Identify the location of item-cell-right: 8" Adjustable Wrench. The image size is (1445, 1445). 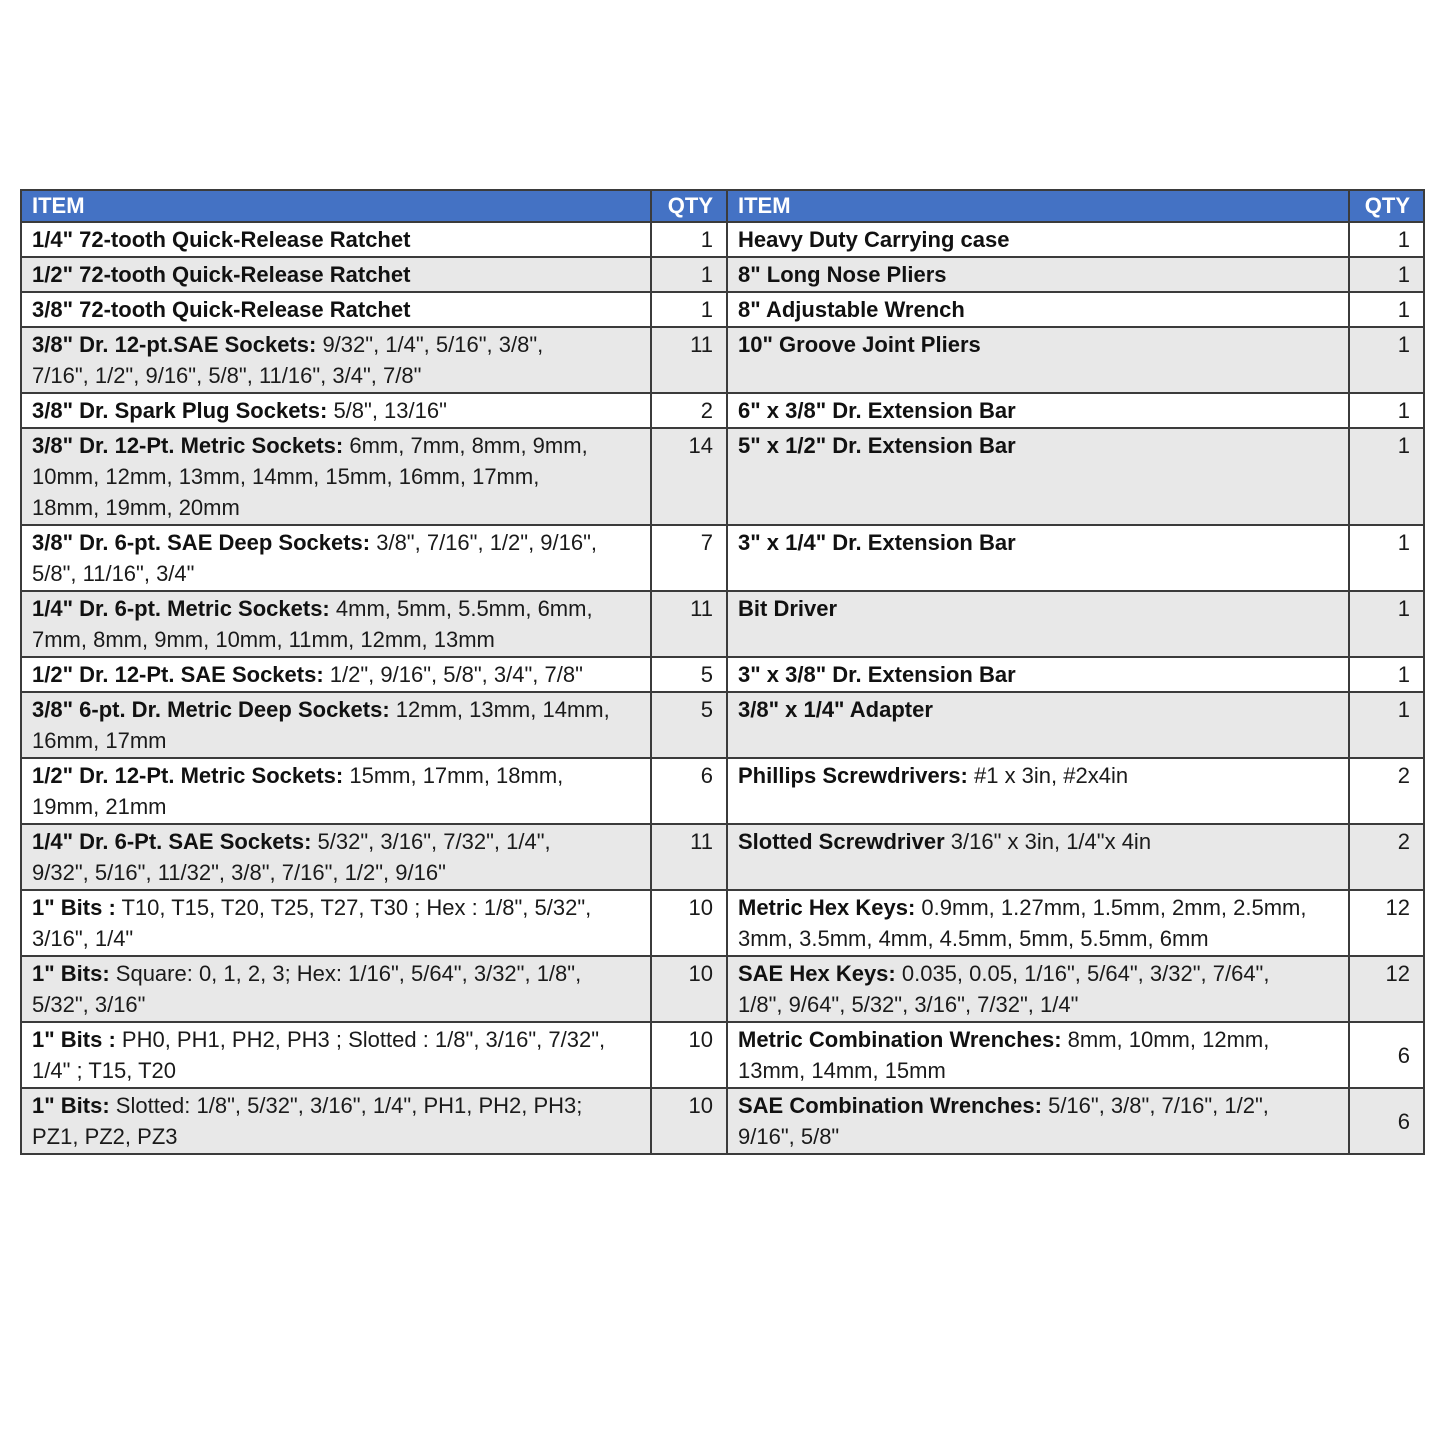
(1038, 309).